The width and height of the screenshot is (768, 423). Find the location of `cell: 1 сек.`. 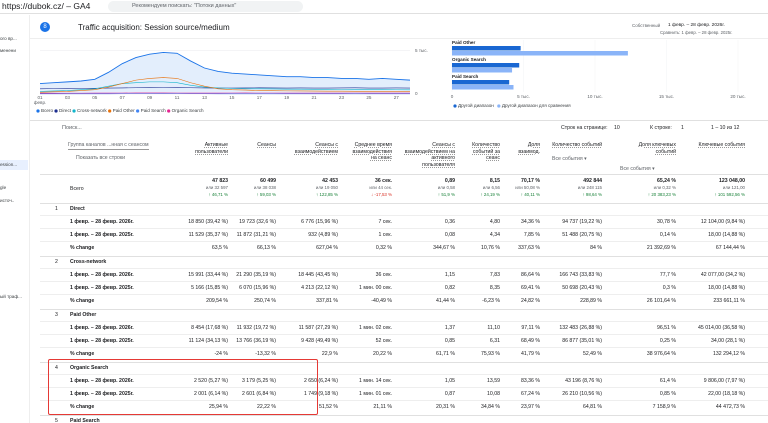

cell: 1 сек. is located at coordinates (385, 235).